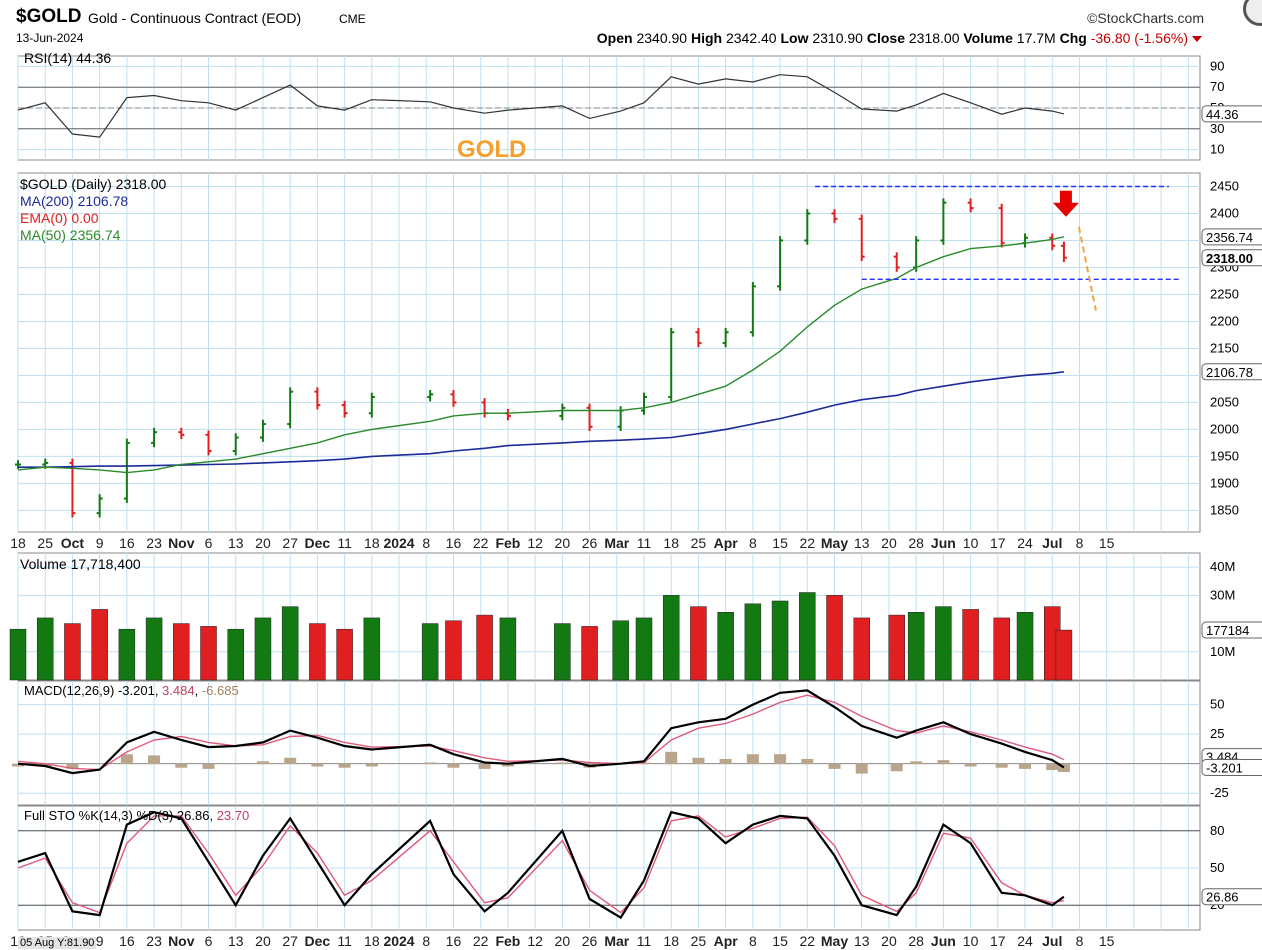 The width and height of the screenshot is (1262, 950). I want to click on y-tick-label: 1900, so click(1224, 482).